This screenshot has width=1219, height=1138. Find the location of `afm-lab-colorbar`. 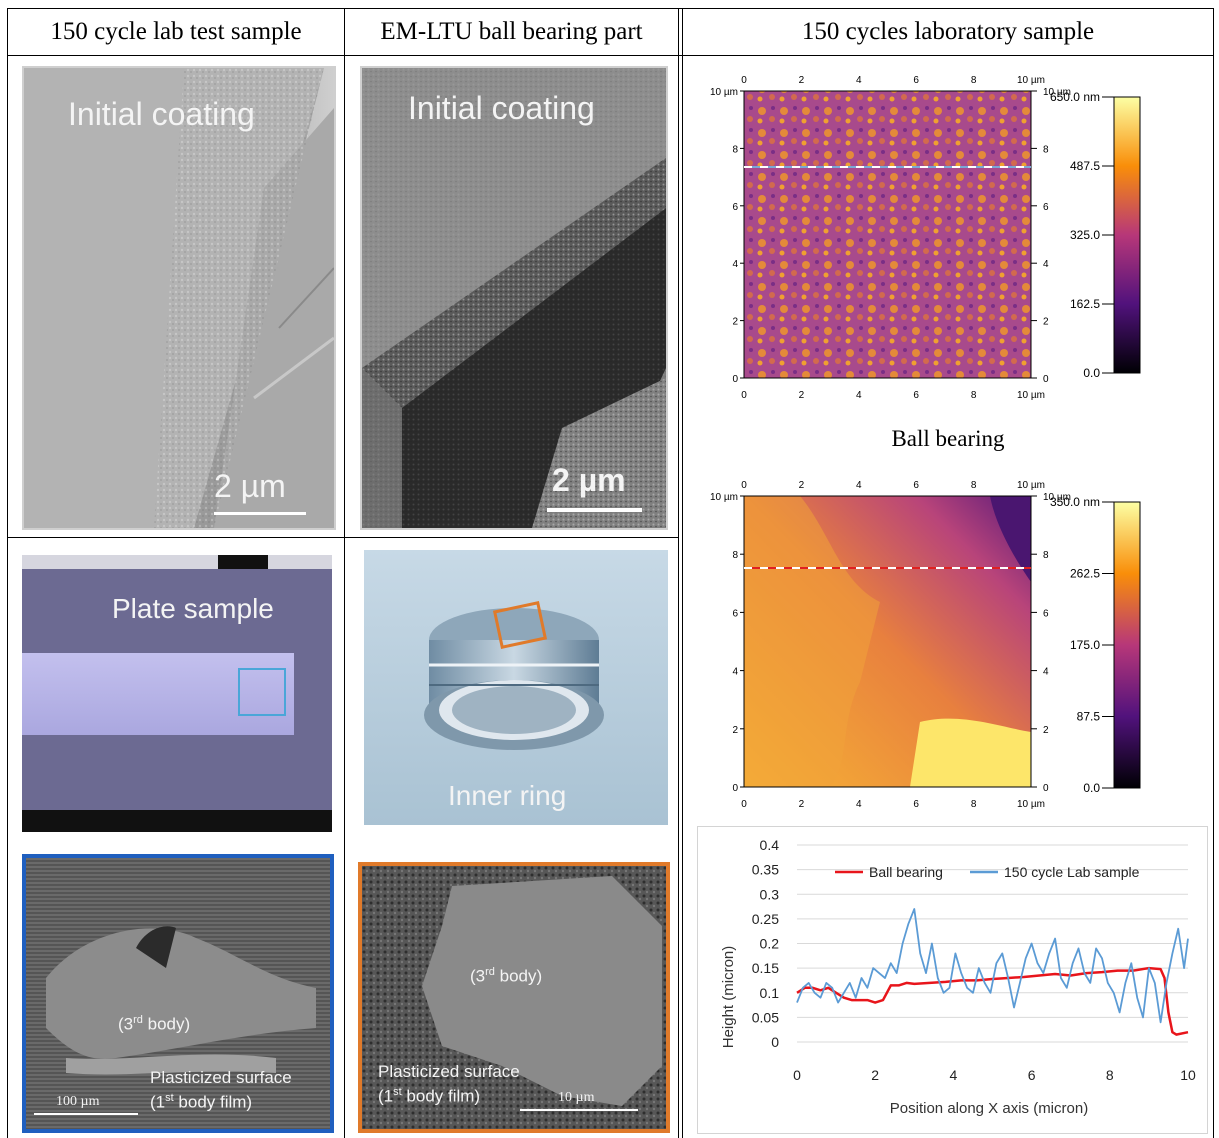

afm-lab-colorbar is located at coordinates (1127, 235).